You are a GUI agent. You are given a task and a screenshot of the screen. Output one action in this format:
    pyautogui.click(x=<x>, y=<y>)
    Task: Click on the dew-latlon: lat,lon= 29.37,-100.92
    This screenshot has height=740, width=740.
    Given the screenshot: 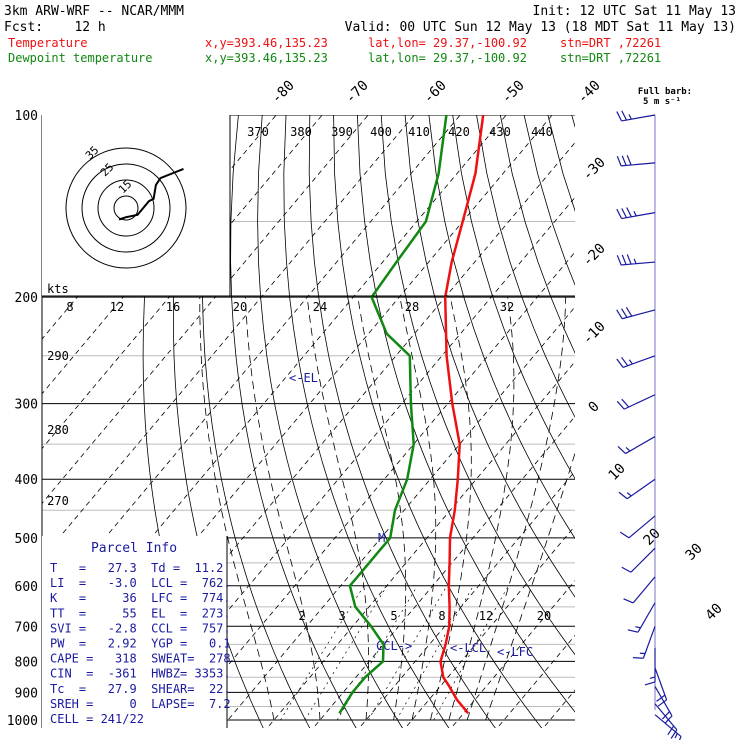 What is the action you would take?
    pyautogui.click(x=447, y=58)
    